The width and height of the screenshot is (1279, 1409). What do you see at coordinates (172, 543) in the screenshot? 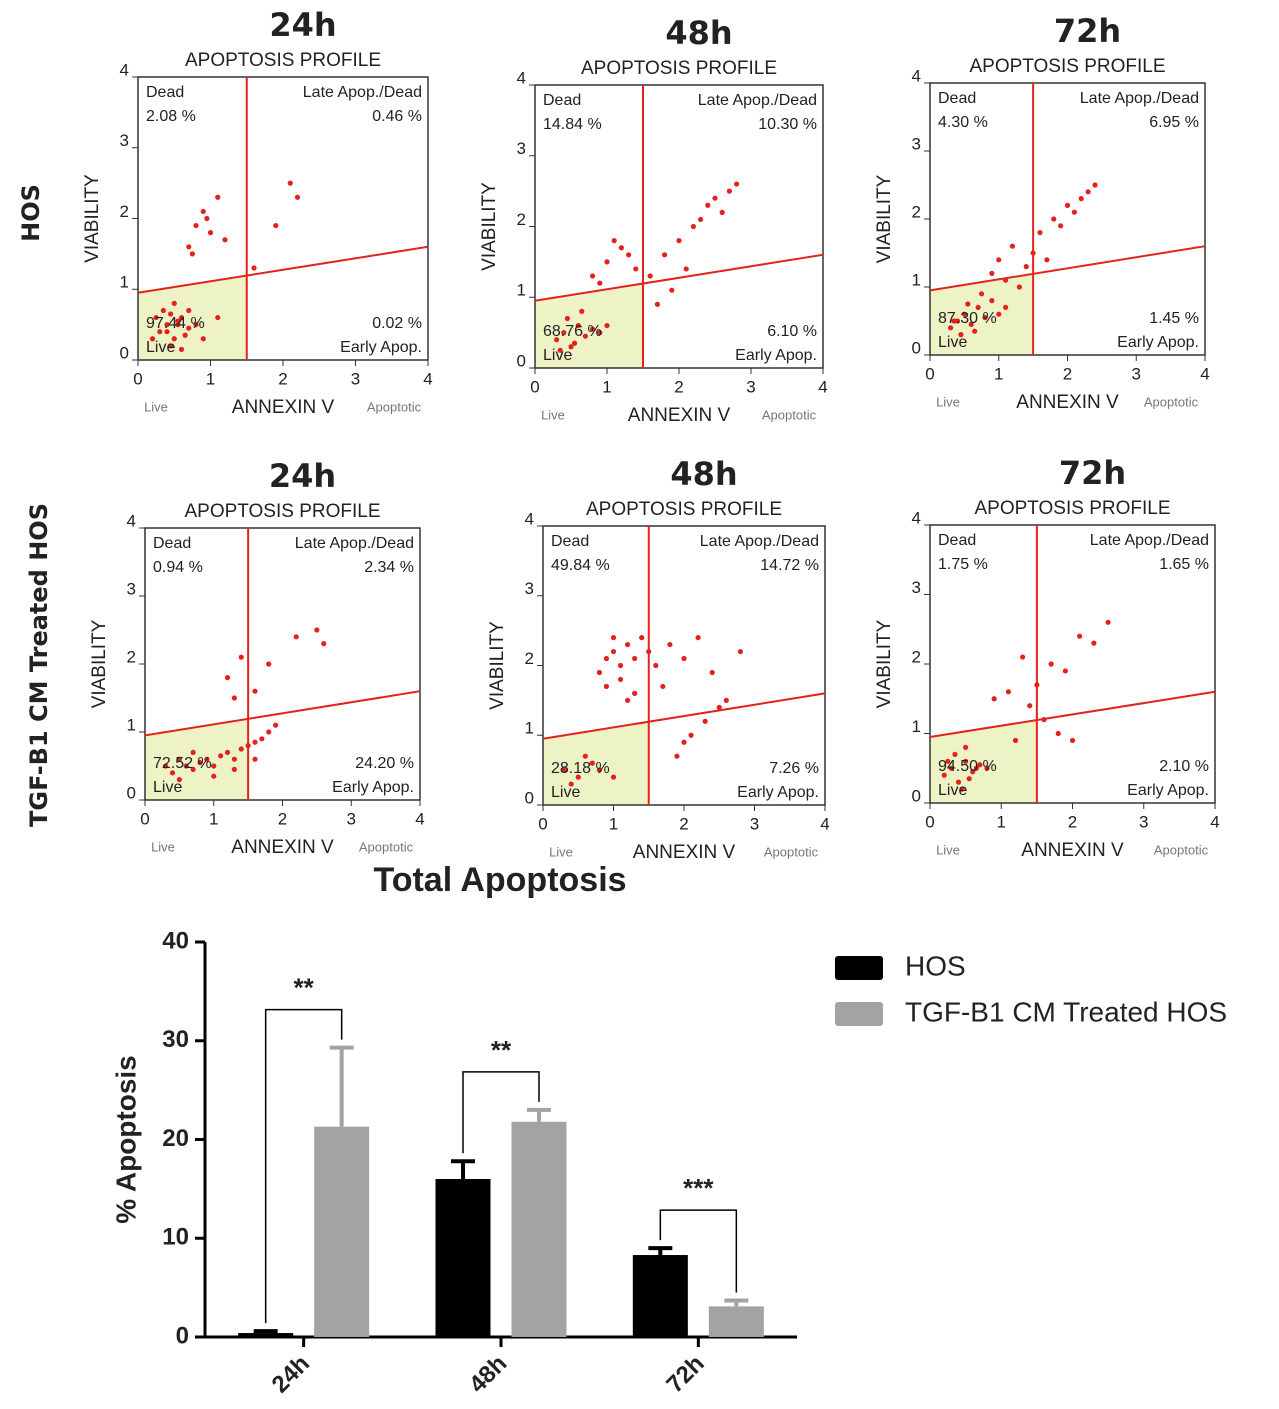
I see `quadrant-name: Dead` at bounding box center [172, 543].